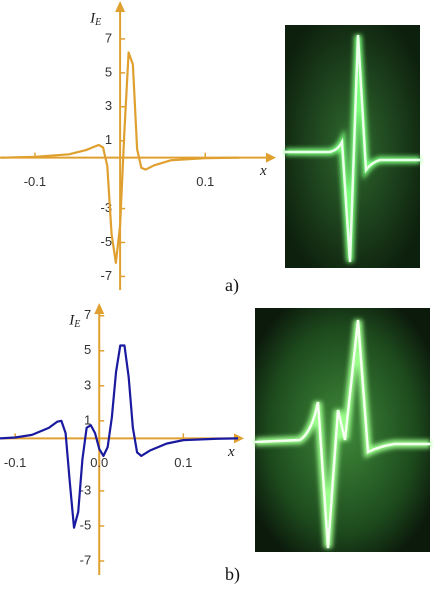  What do you see at coordinates (232, 285) in the screenshot?
I see `caption: a)` at bounding box center [232, 285].